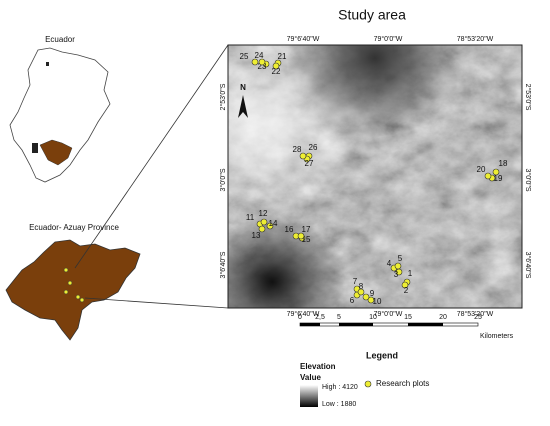 This screenshot has width=550, height=426. Describe the element at coordinates (318, 366) in the screenshot. I see `legend-elevation: Elevation` at that location.